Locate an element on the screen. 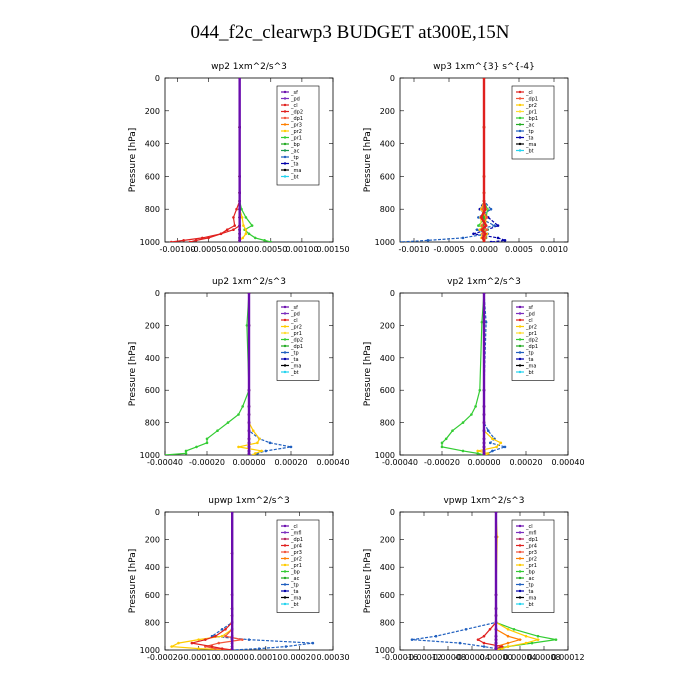 This screenshot has height=700, width=700. series-line-emphasis is located at coordinates (483, 160).